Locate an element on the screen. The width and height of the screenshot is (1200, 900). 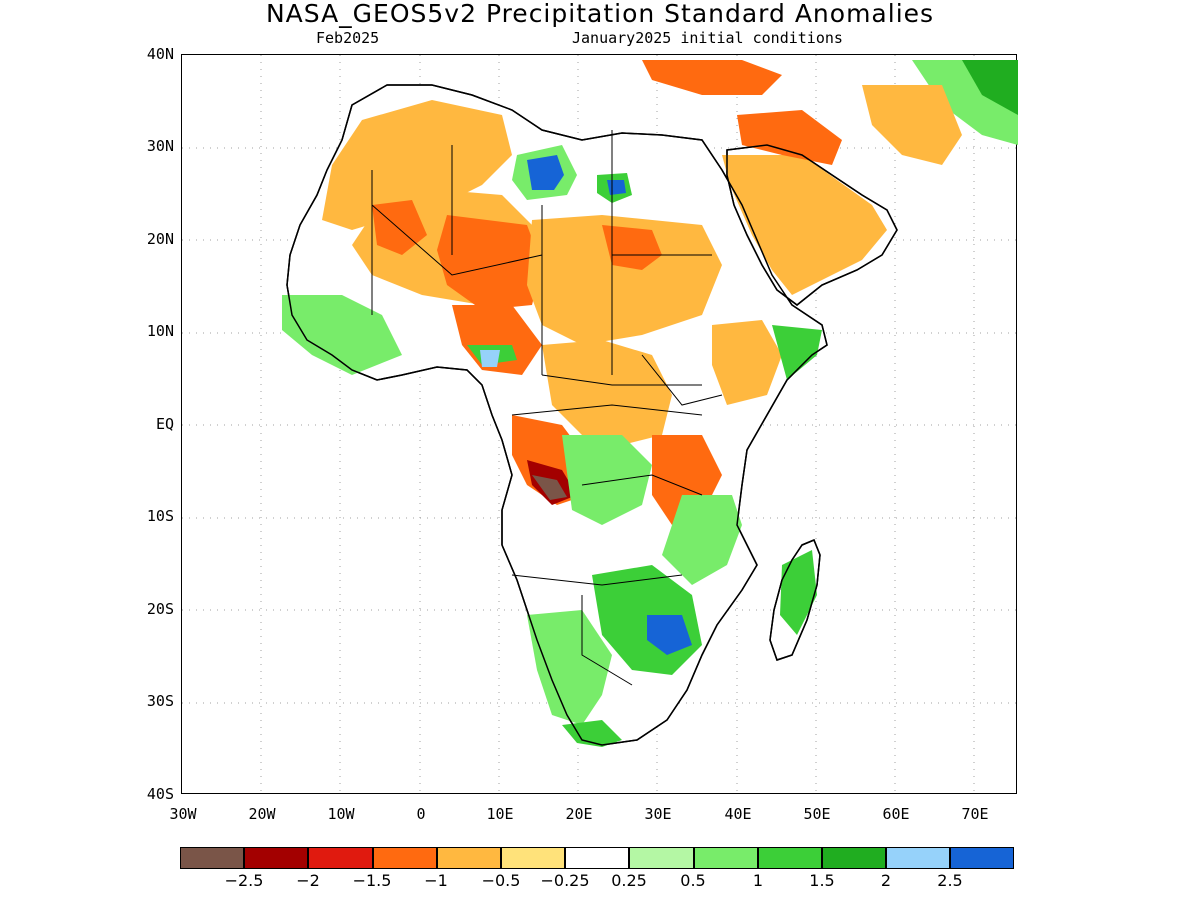
lon-label-70e: 70E is located at coordinates (975, 814).